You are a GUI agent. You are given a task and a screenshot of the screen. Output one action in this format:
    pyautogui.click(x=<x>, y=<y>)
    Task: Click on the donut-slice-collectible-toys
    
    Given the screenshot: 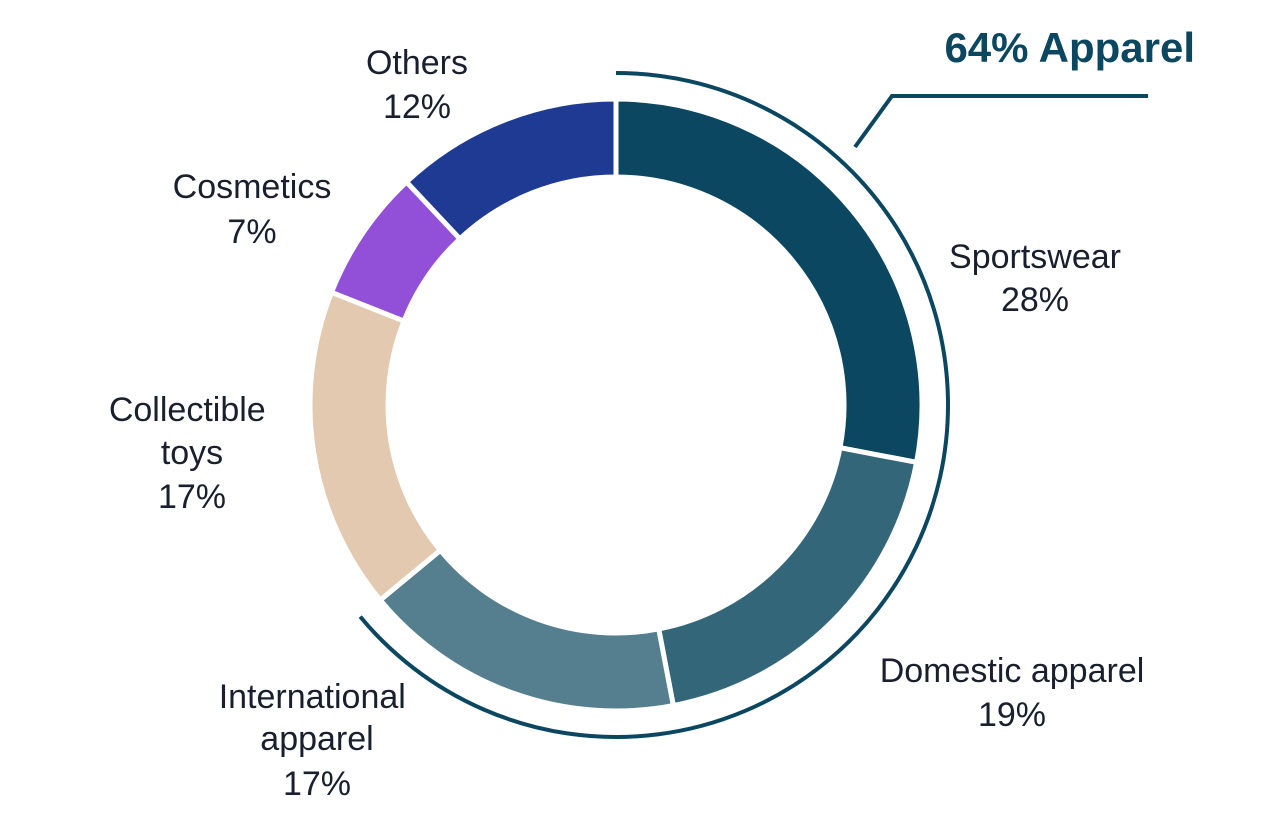 What is the action you would take?
    pyautogui.click(x=375, y=446)
    